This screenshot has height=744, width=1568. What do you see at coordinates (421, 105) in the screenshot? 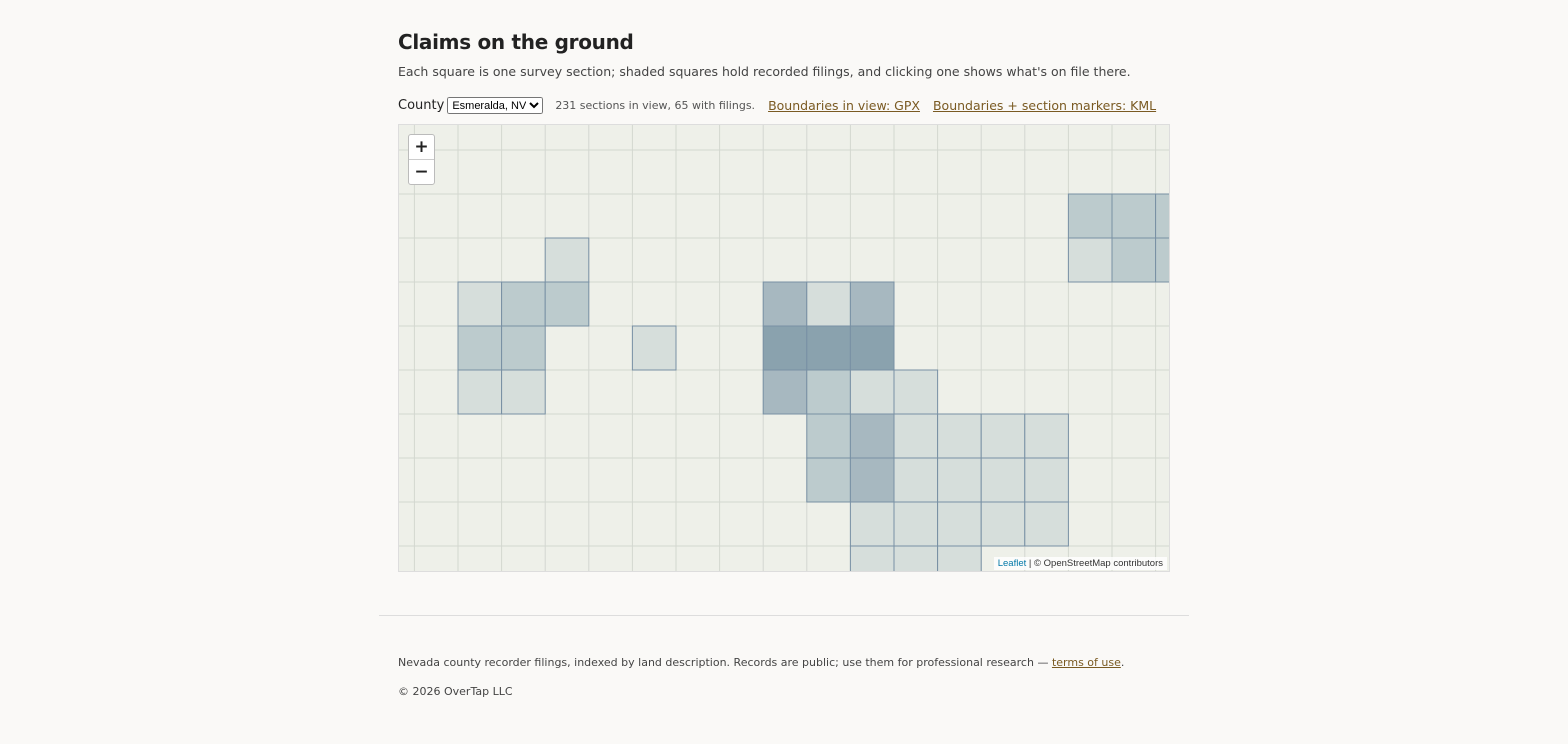
I see `county-label: County` at bounding box center [421, 105].